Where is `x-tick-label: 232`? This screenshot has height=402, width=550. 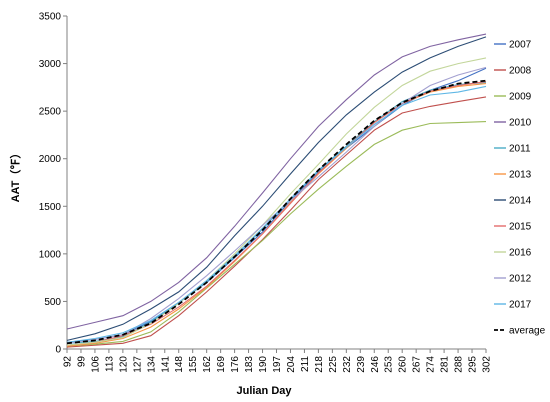
x-tick-label: 232 is located at coordinates (347, 364).